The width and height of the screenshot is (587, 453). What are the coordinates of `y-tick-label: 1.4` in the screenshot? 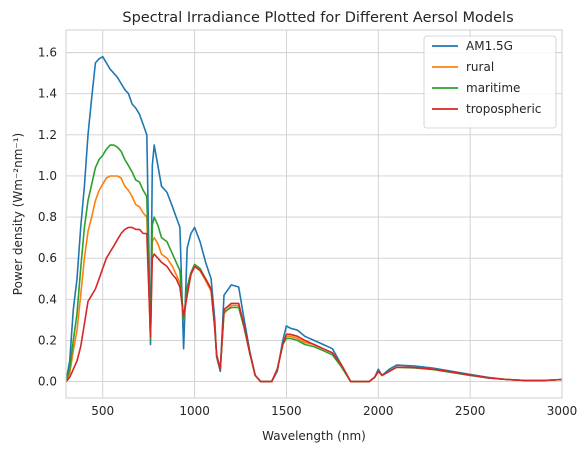 It's located at (47, 94).